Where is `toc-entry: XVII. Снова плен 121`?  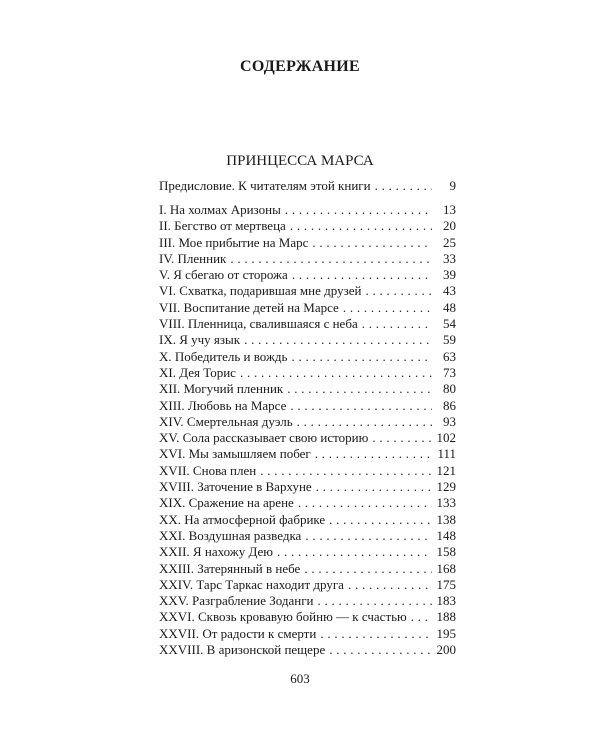
toc-entry: XVII. Снова плен 121 is located at coordinates (307, 471).